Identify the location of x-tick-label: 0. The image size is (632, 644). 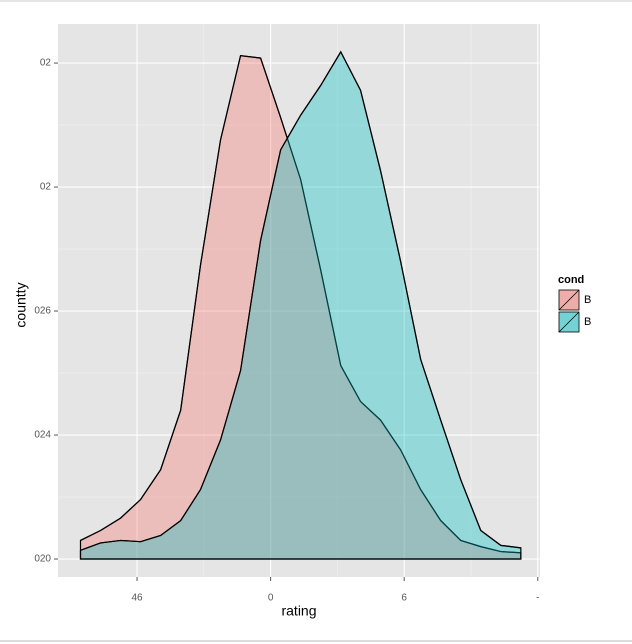
(271, 598).